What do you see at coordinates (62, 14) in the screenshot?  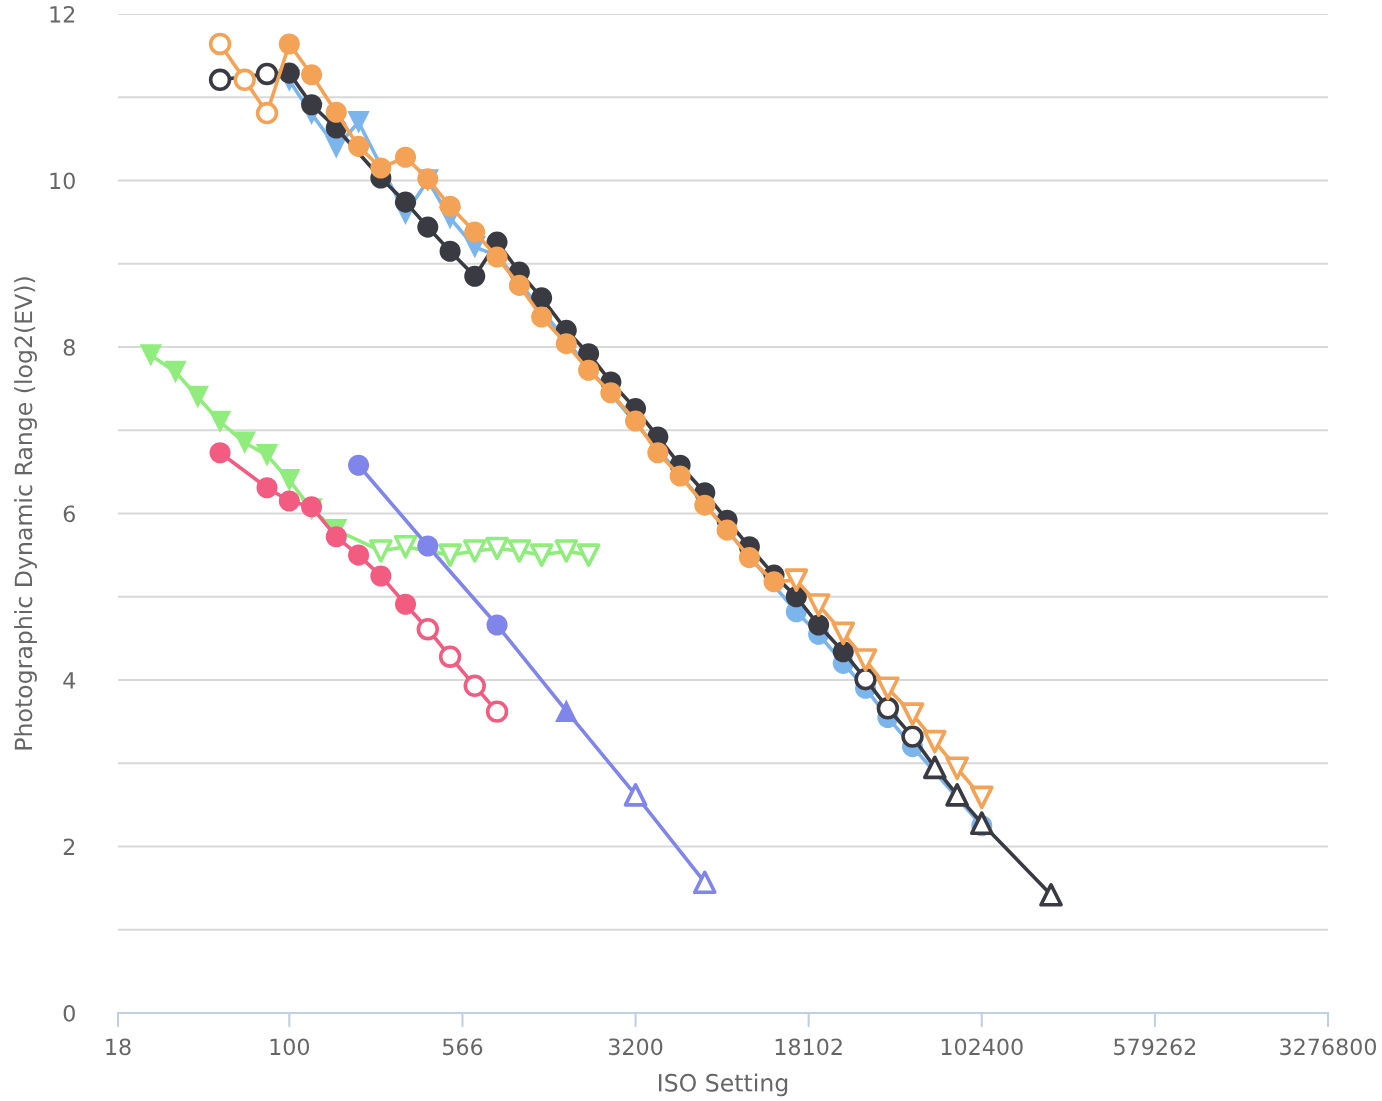 I see `y-tick-label: 12` at bounding box center [62, 14].